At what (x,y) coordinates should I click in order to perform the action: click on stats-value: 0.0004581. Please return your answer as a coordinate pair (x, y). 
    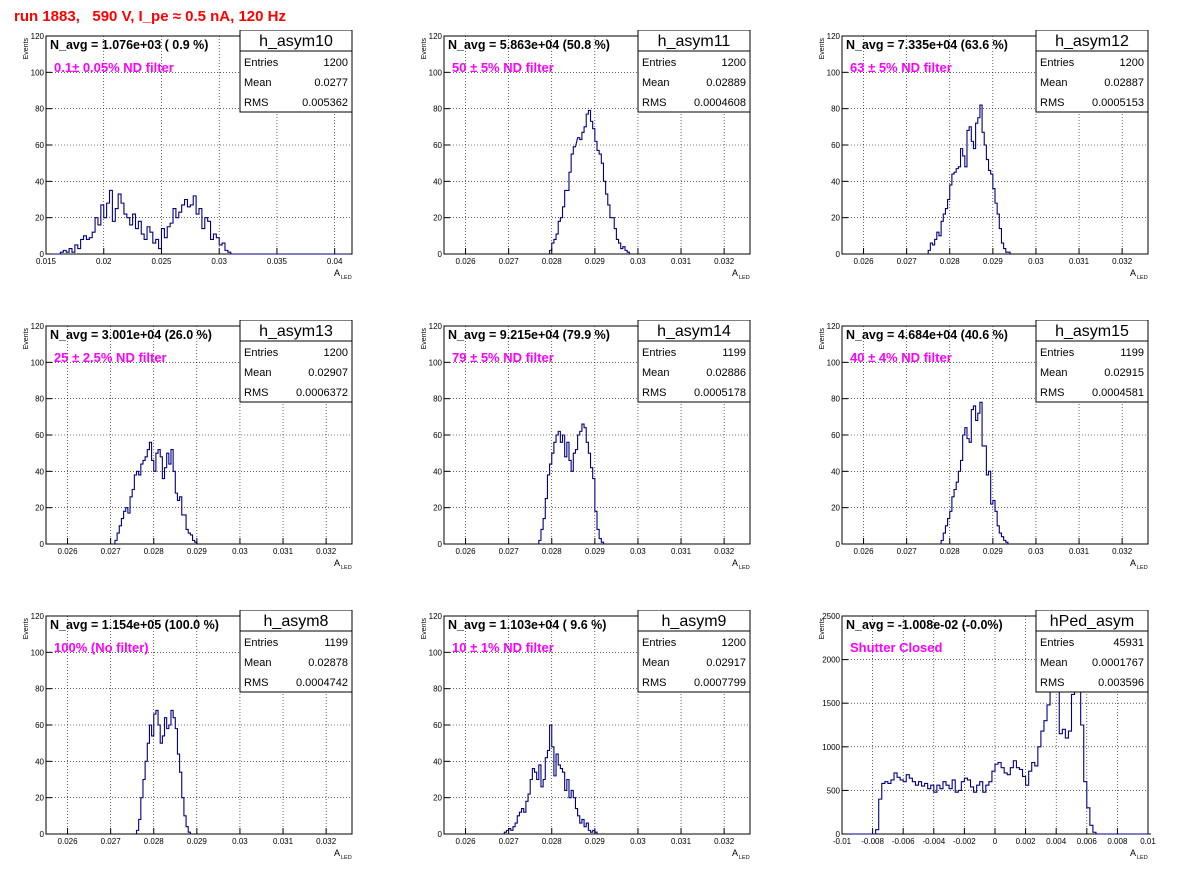
    Looking at the image, I should click on (1118, 393).